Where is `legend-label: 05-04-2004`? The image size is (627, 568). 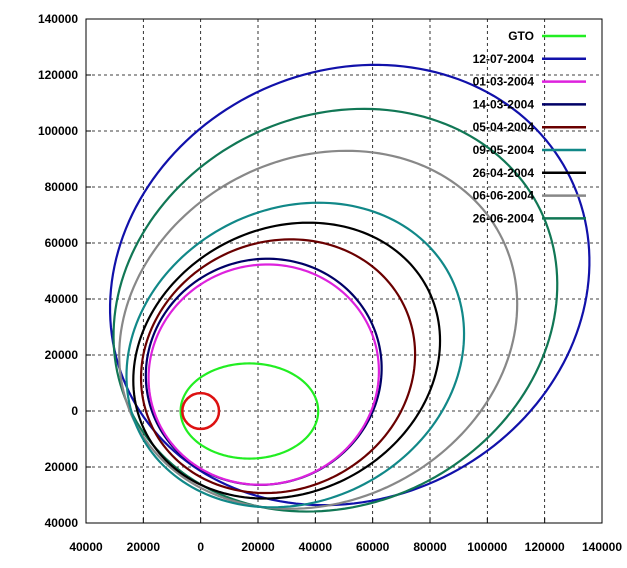
legend-label: 05-04-2004 is located at coordinates (504, 127).